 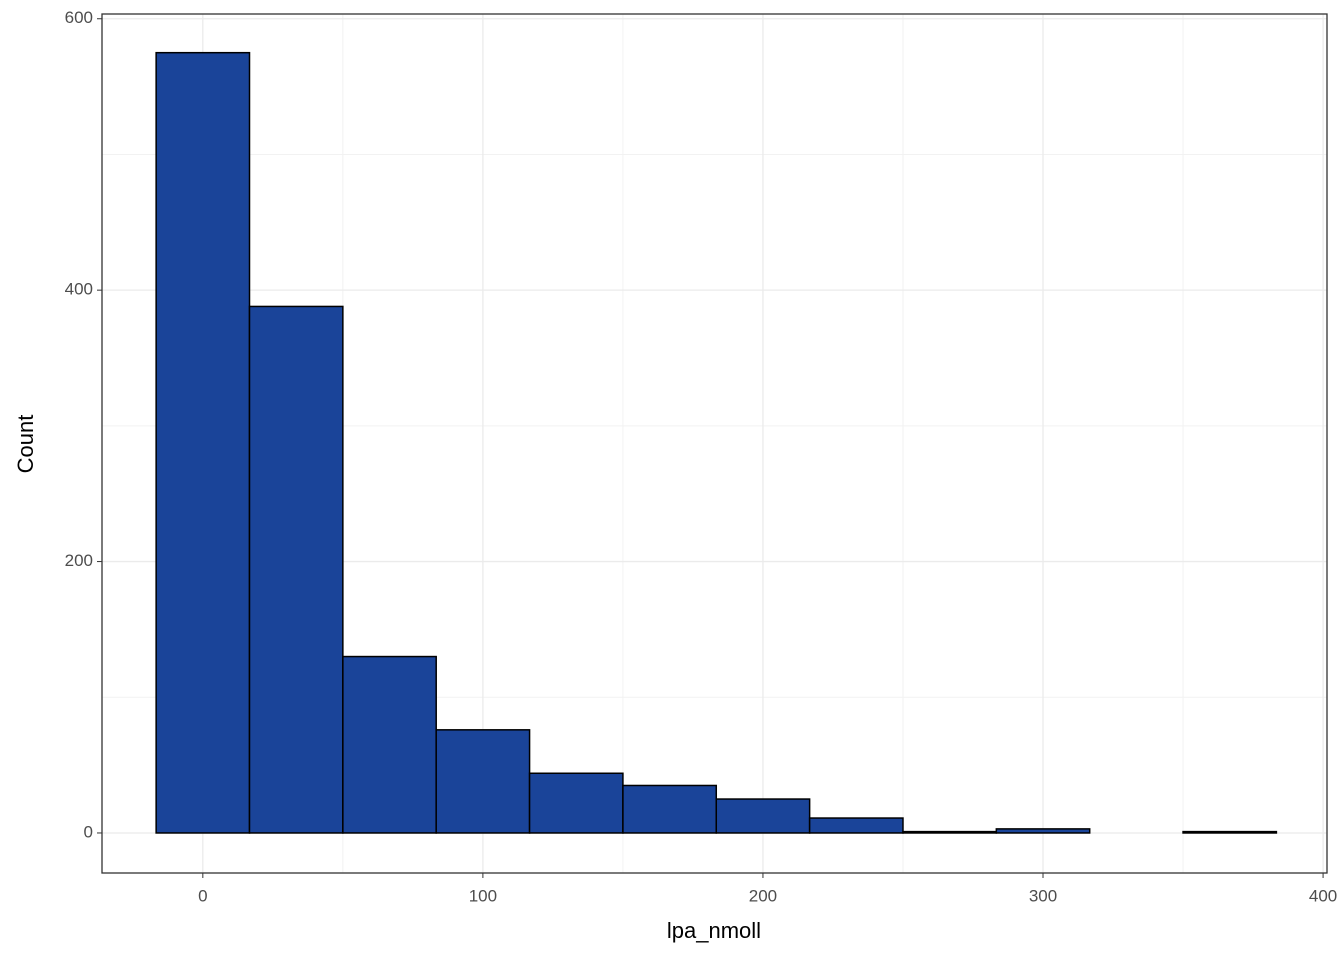 I want to click on x-tick-label: 400, so click(x=1323, y=895).